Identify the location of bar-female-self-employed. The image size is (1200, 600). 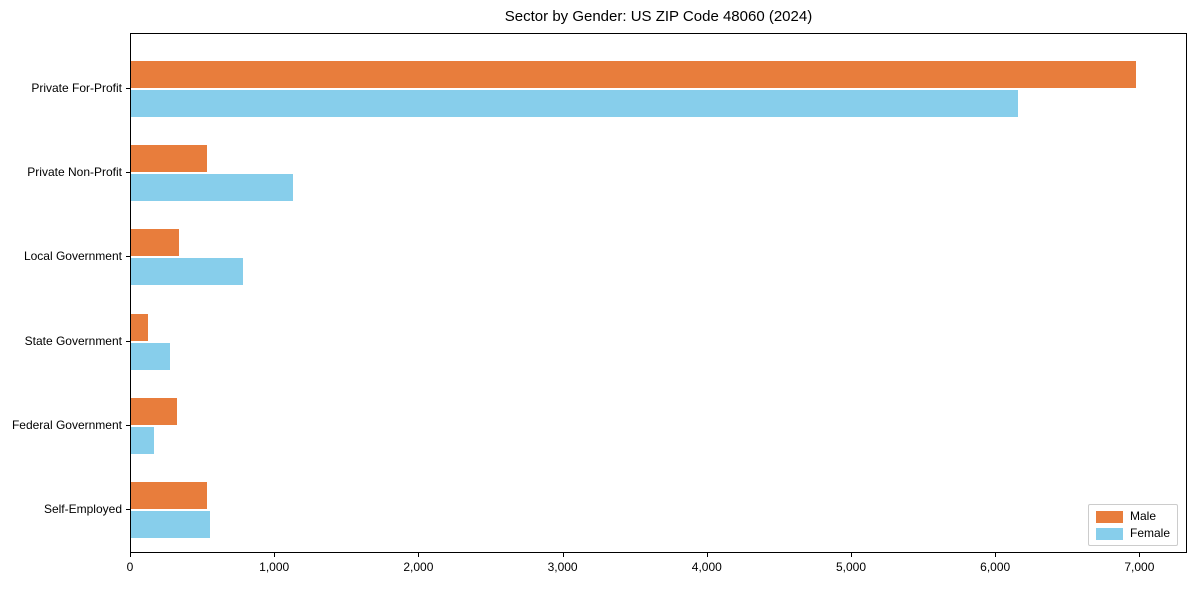
(171, 524).